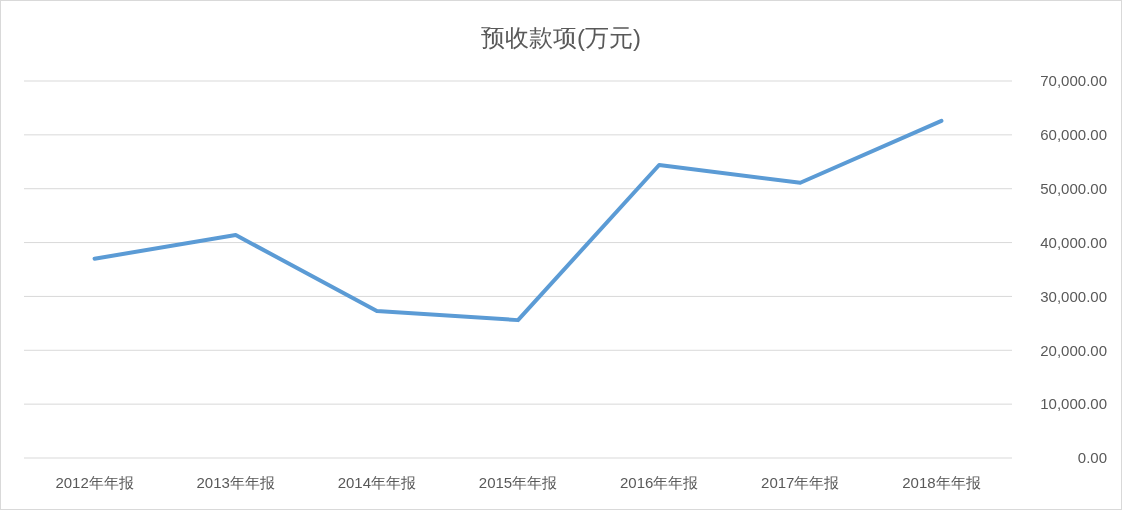 The height and width of the screenshot is (510, 1122). Describe the element at coordinates (941, 482) in the screenshot. I see `x-tick-label: 2018年年报` at that location.